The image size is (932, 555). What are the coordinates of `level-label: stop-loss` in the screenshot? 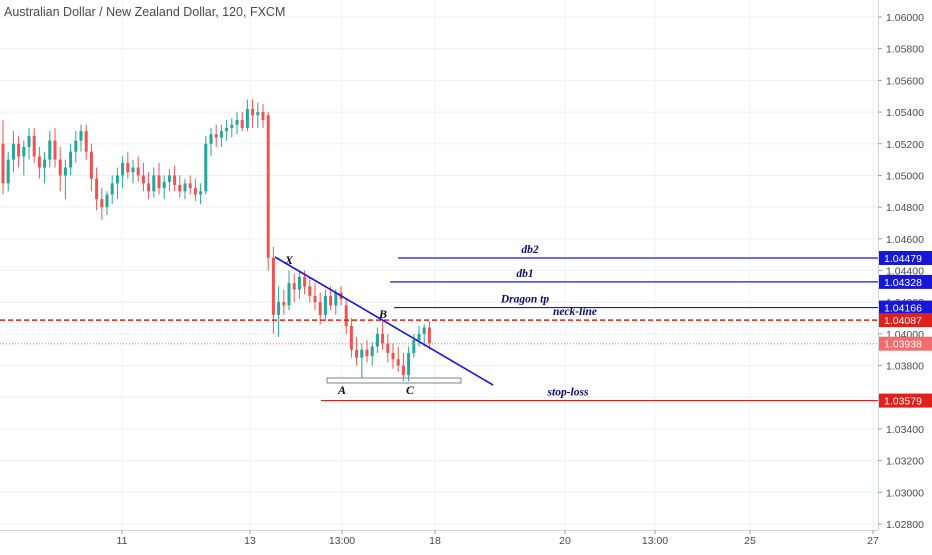 It's located at (568, 393).